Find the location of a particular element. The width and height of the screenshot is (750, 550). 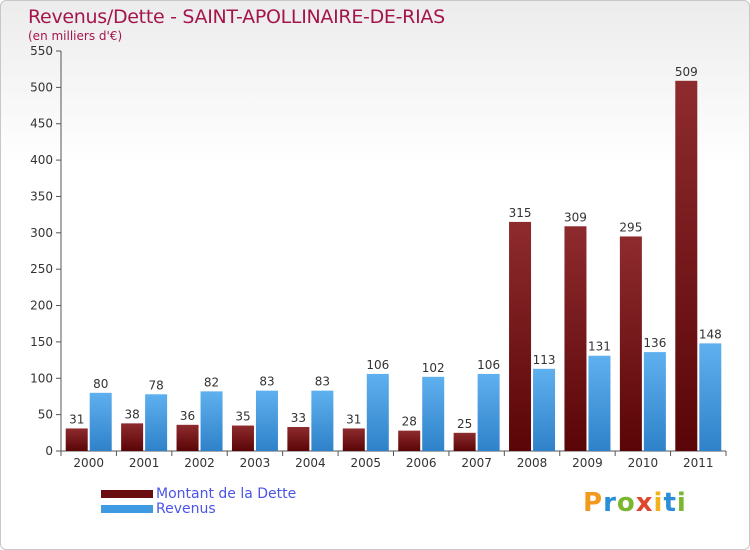

data-label: 36 is located at coordinates (187, 416).